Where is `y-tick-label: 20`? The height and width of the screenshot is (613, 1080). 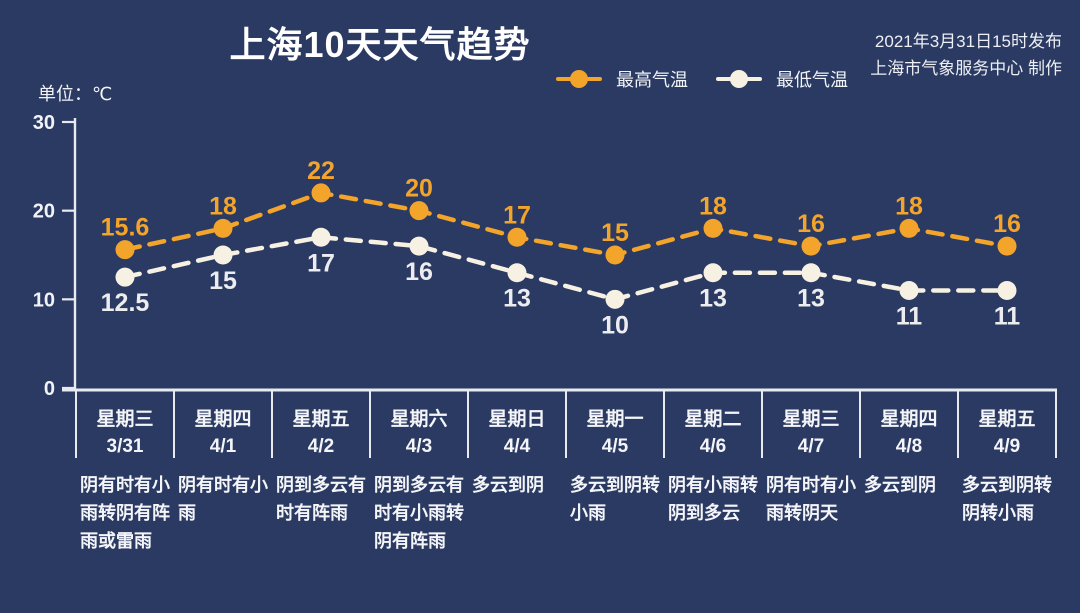
y-tick-label: 20 is located at coordinates (44, 212).